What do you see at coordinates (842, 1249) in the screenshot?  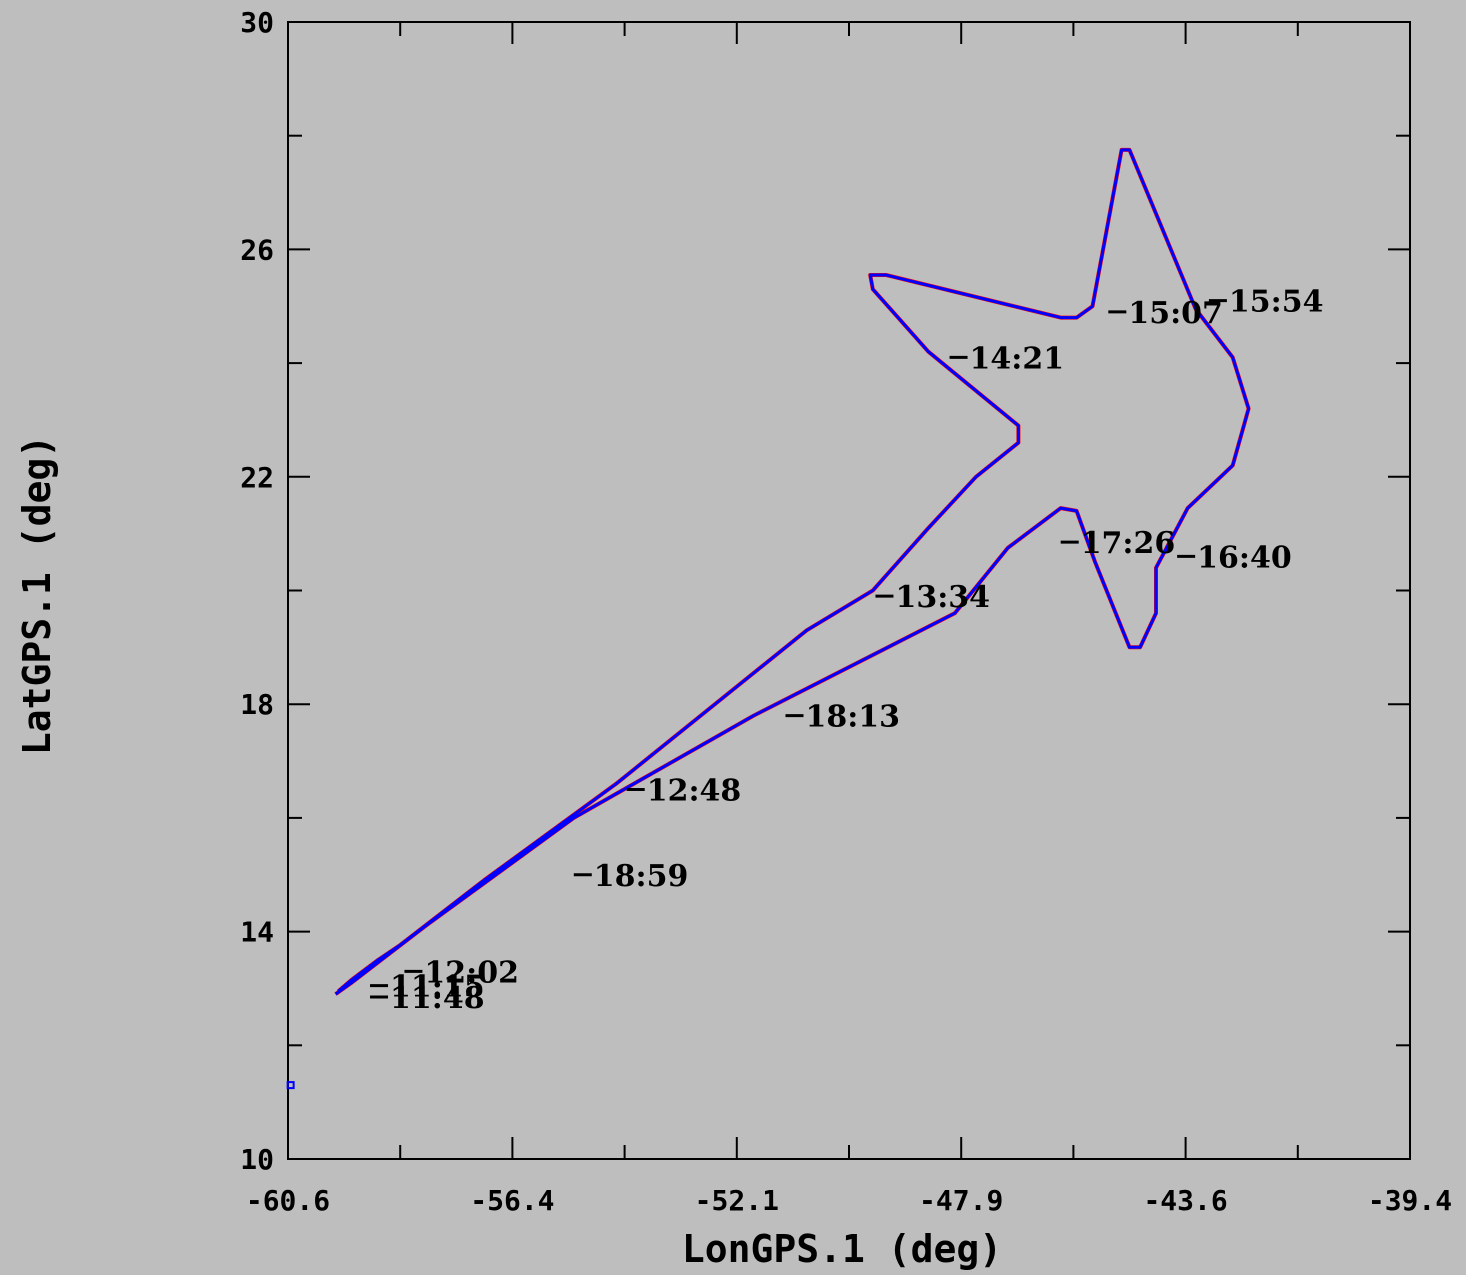 I see `x-axis-title: LonGPS.1 (deg)` at bounding box center [842, 1249].